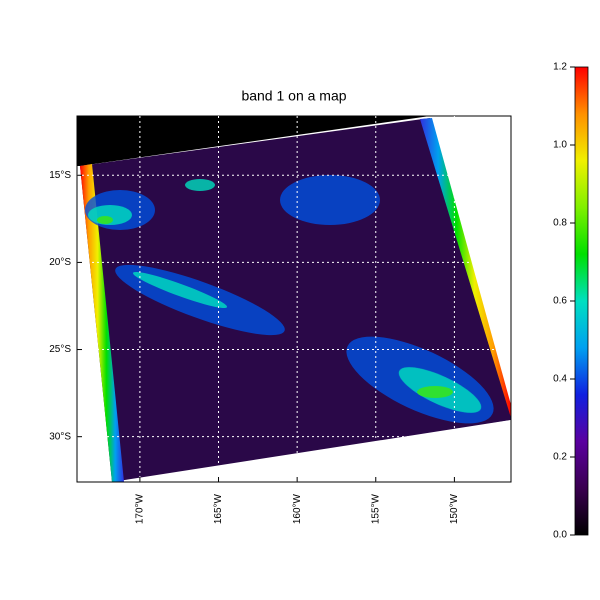 The height and width of the screenshot is (600, 600). What do you see at coordinates (60, 262) in the screenshot?
I see `y-tick-label: 20°S` at bounding box center [60, 262].